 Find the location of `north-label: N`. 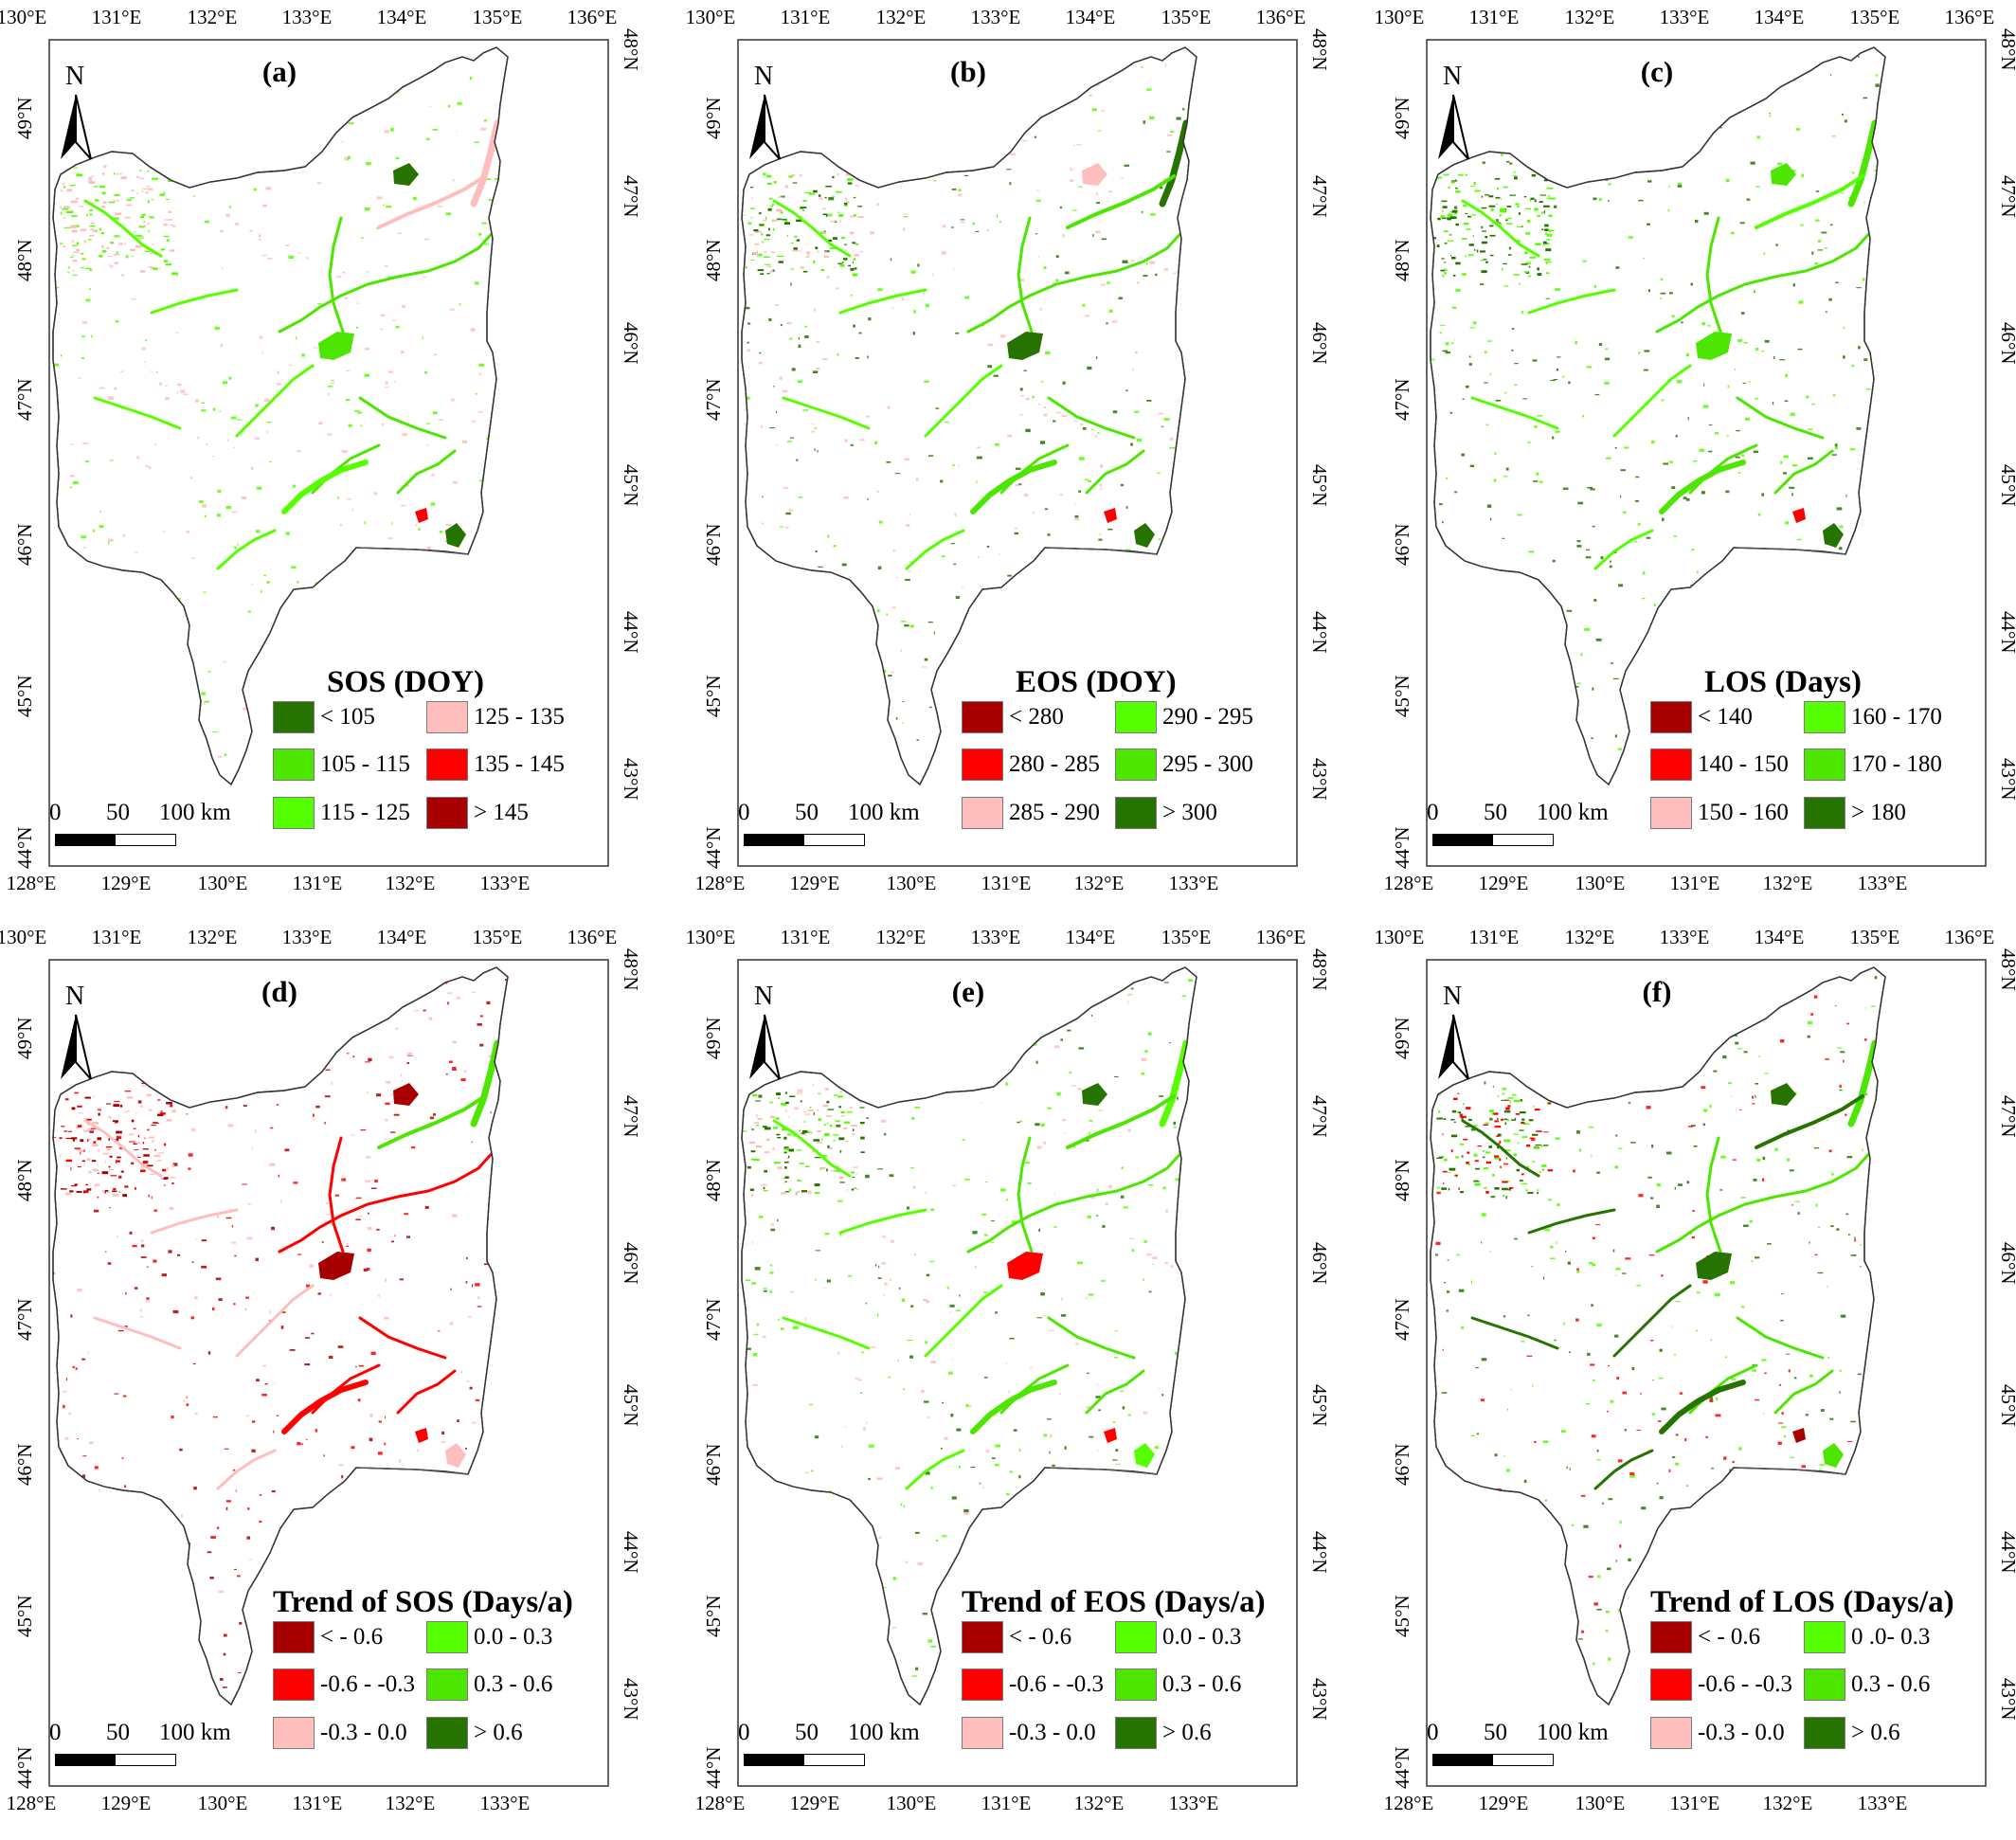

north-label: N is located at coordinates (764, 996).